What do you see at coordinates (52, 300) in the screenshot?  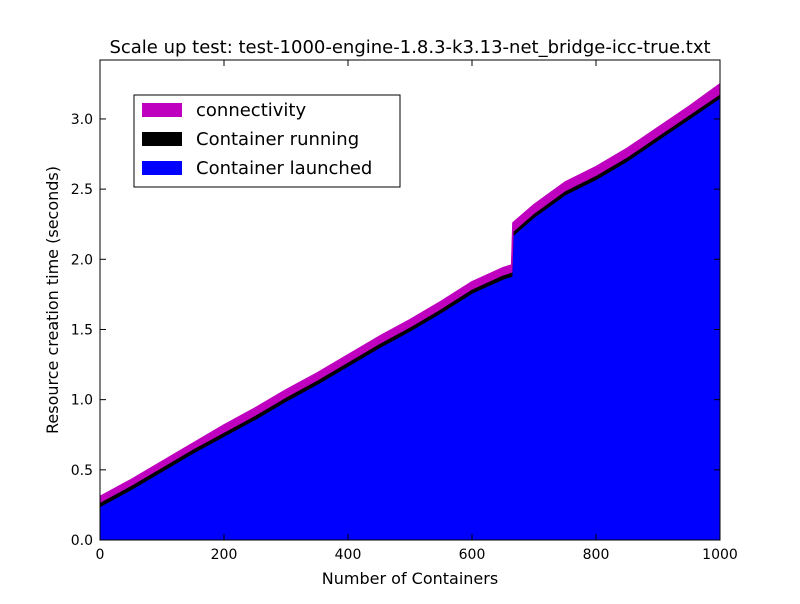 I see `y-axis-label: Resource creation time (seconds)` at bounding box center [52, 300].